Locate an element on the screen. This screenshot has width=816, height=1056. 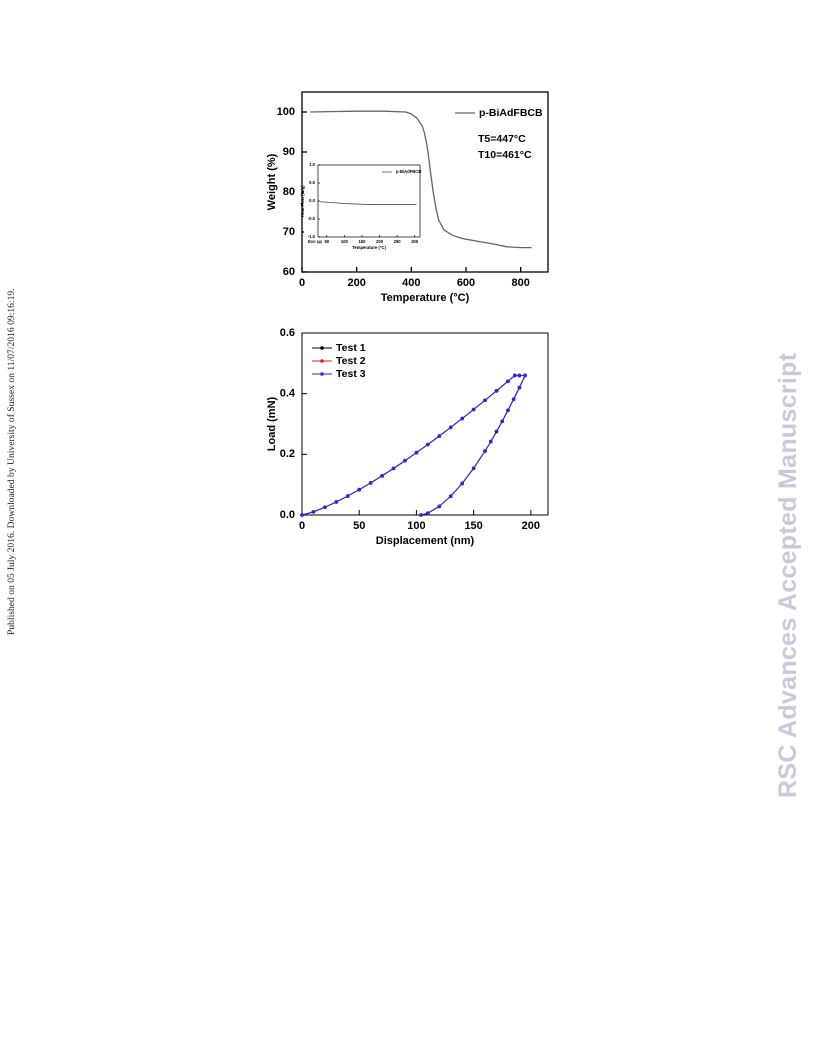
y-tick-label: 0.5 is located at coordinates (312, 182).